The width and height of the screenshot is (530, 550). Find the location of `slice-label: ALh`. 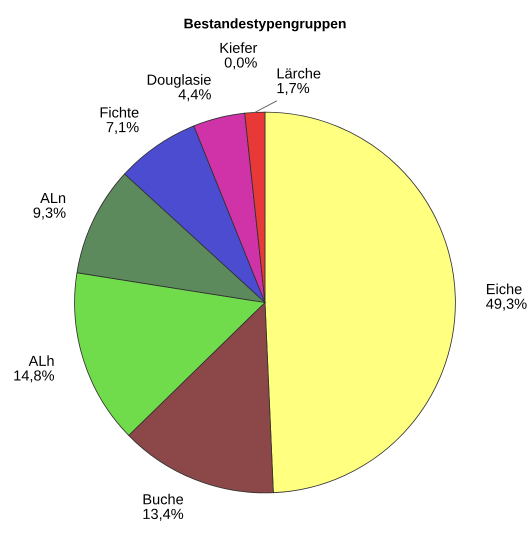

slice-label: ALh is located at coordinates (41, 360).